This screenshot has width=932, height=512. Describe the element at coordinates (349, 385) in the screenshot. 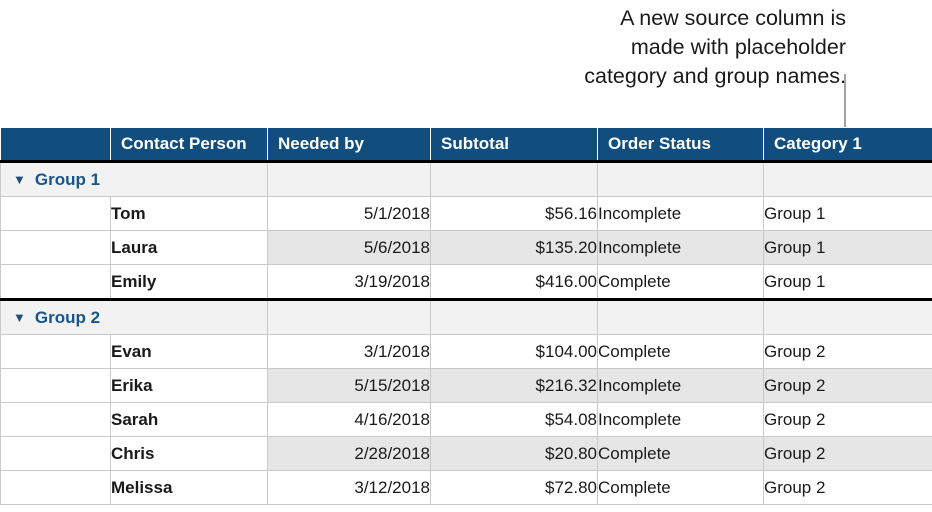

I see `needed-by-cell: 5/15/2018` at that location.